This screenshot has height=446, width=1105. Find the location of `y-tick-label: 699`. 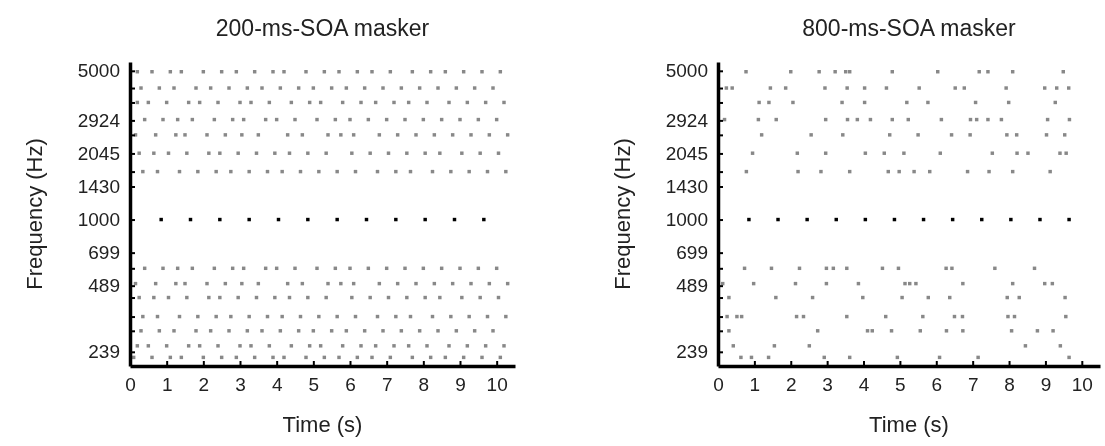

y-tick-label: 699 is located at coordinates (692, 253).